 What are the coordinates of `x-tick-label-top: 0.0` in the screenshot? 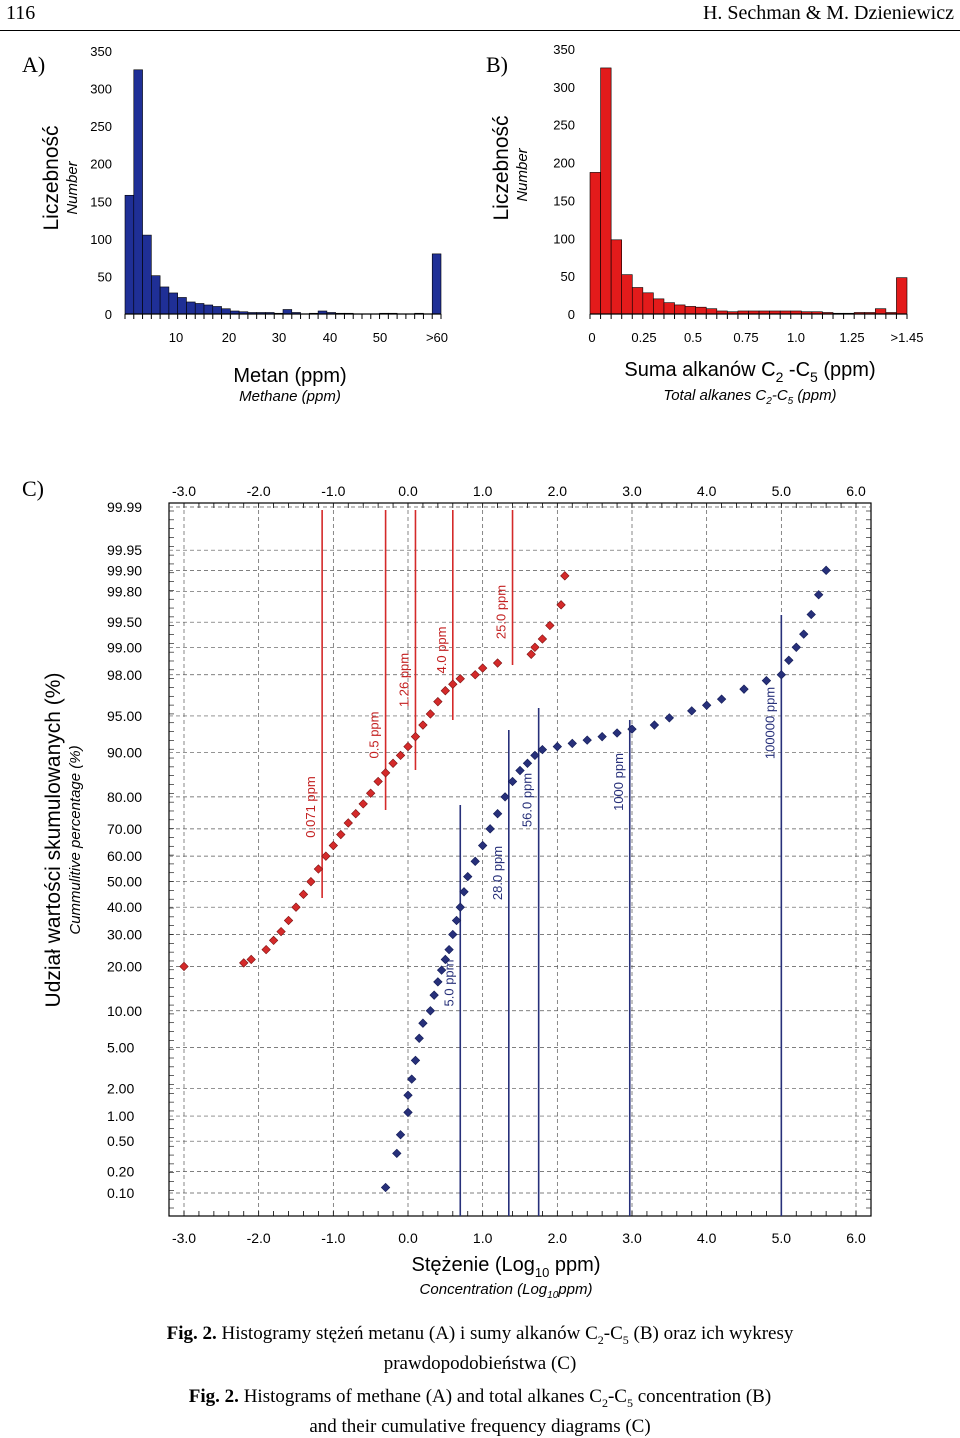 It's located at (408, 491).